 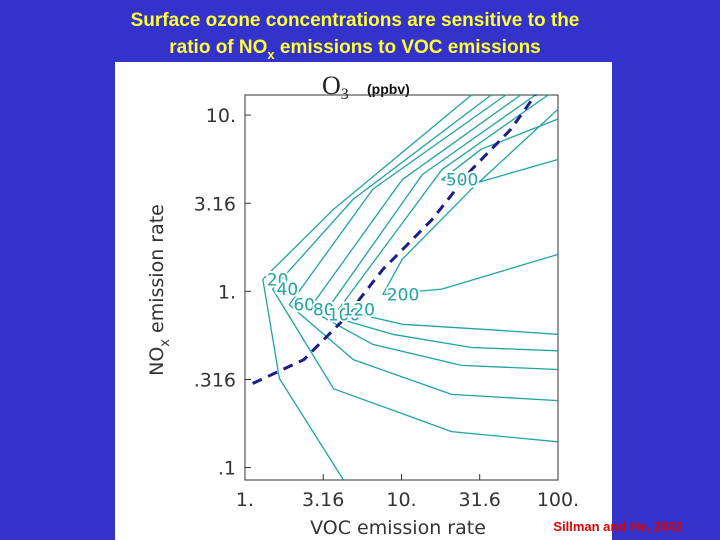 I want to click on y-tick-label: 3.16, so click(x=215, y=204).